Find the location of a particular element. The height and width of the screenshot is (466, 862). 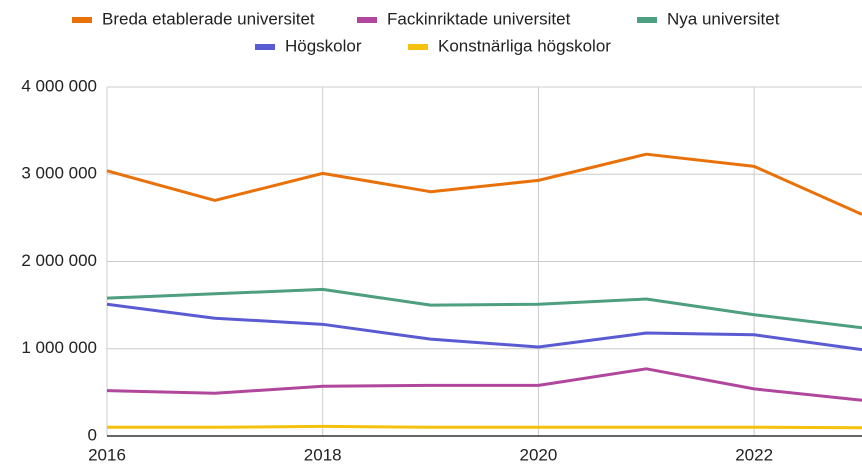

y-tick-label: 1 000 000 is located at coordinates (59, 347).